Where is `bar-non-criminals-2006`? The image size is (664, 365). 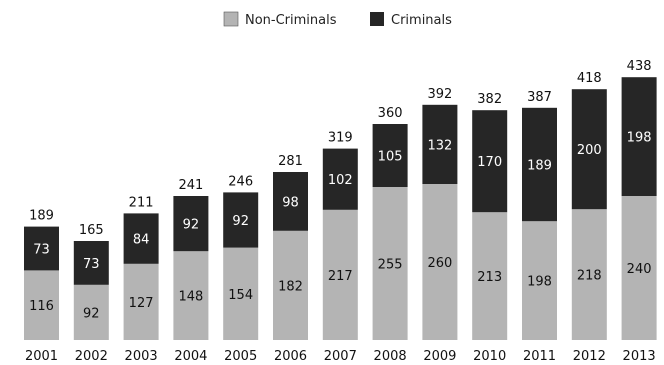
bar-non-criminals-2006 is located at coordinates (290, 285).